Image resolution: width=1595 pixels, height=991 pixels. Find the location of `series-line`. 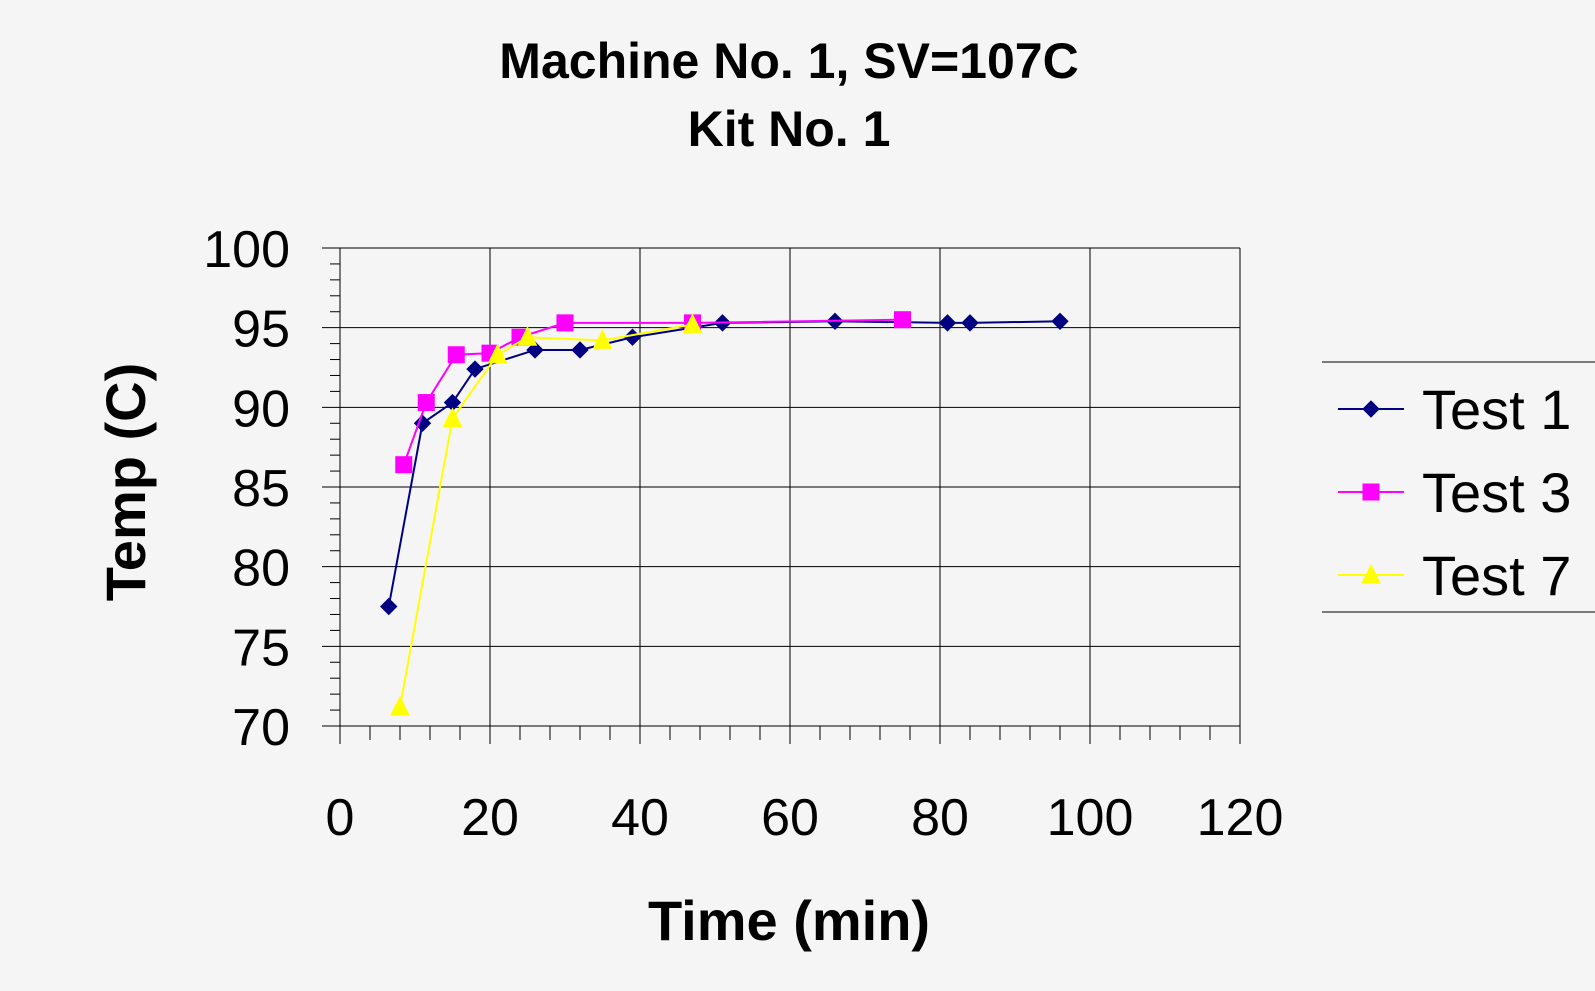

series-line is located at coordinates (546, 515).